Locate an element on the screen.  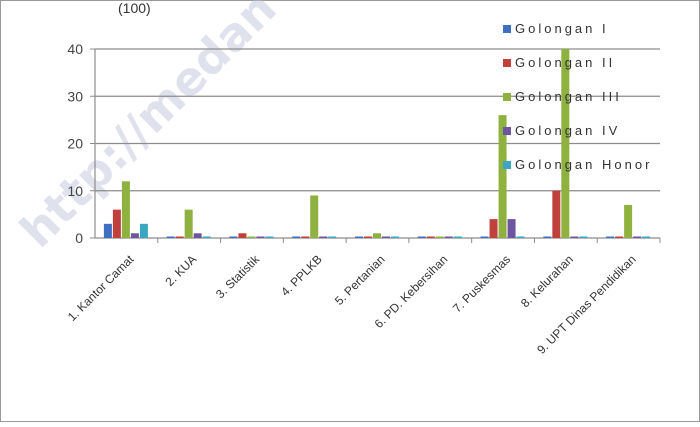
y-tick-labels: 0 10 20 30 40 is located at coordinates (75, 143).